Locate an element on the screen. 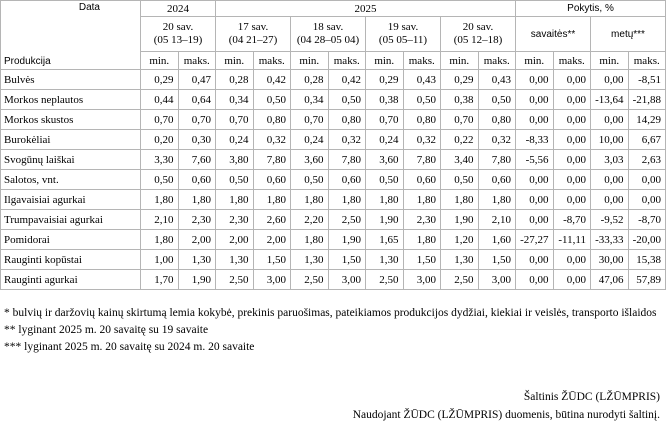 The height and width of the screenshot is (425, 666). cell-value: 0,30 is located at coordinates (196, 139).